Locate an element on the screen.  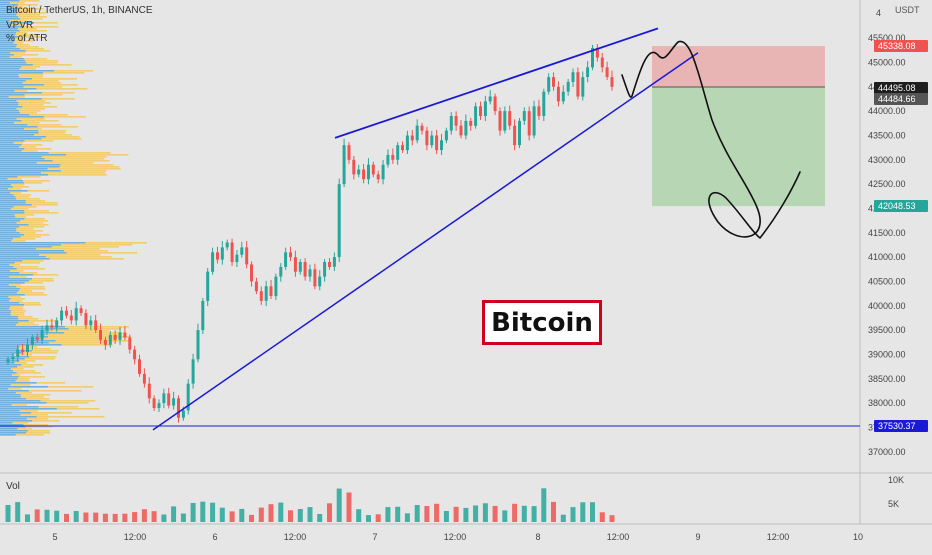
time-tick: 8 is located at coordinates (537, 537).